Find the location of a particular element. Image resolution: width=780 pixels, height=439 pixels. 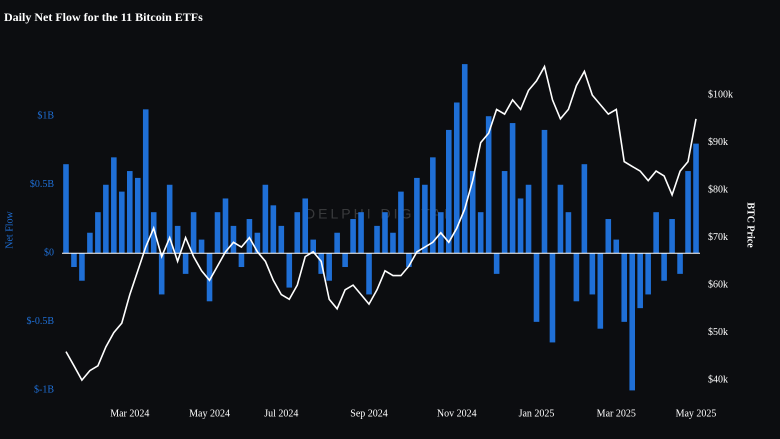

y-tick-label: $0.5B is located at coordinates (42, 184).